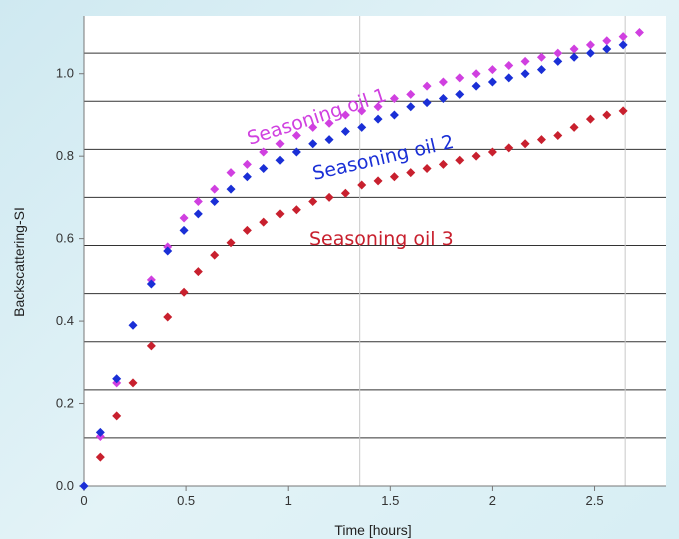  Describe the element at coordinates (390, 500) in the screenshot. I see `x-tick-label: 1.5` at that location.